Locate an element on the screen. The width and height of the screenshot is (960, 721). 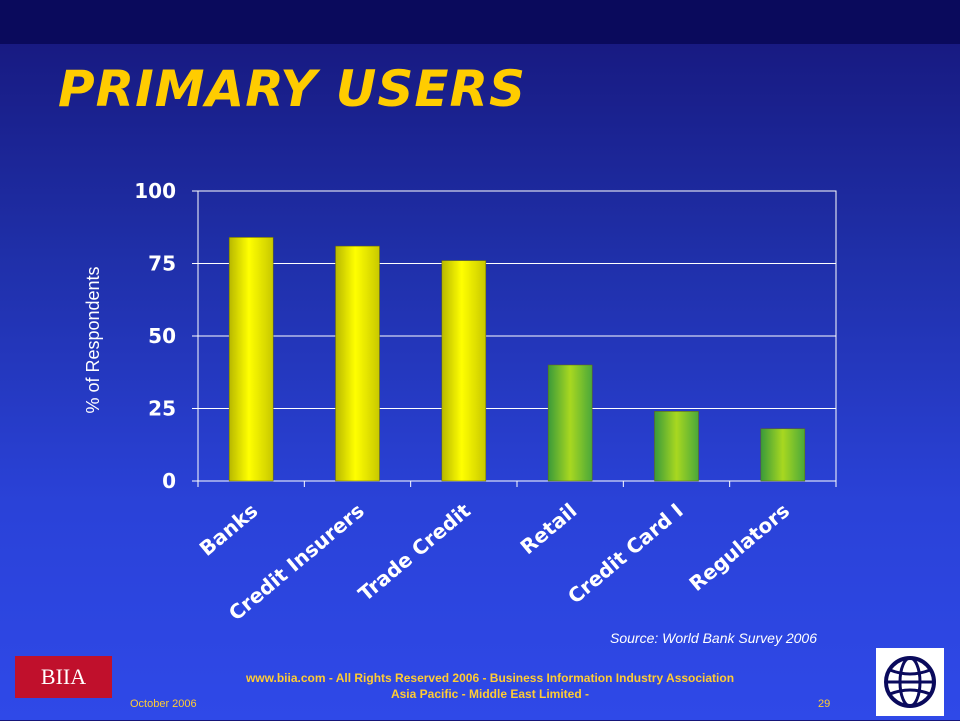
y-tick-label: 0 is located at coordinates (169, 481).